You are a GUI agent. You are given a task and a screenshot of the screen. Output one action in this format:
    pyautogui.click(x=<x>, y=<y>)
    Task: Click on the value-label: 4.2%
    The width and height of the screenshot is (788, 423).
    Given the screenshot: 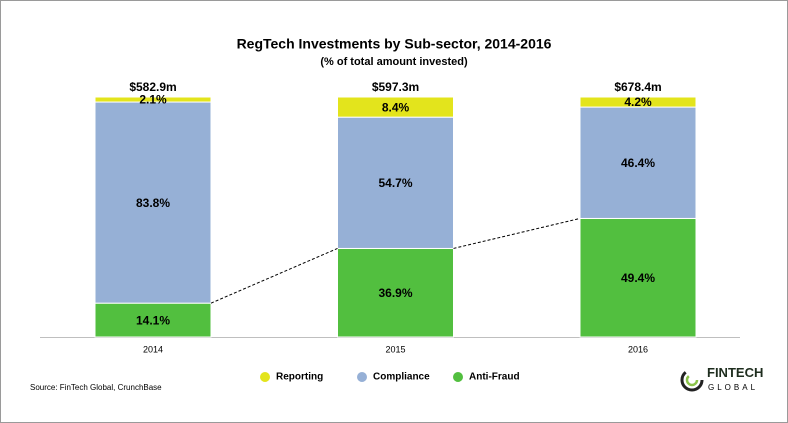 What is the action you would take?
    pyautogui.click(x=638, y=102)
    